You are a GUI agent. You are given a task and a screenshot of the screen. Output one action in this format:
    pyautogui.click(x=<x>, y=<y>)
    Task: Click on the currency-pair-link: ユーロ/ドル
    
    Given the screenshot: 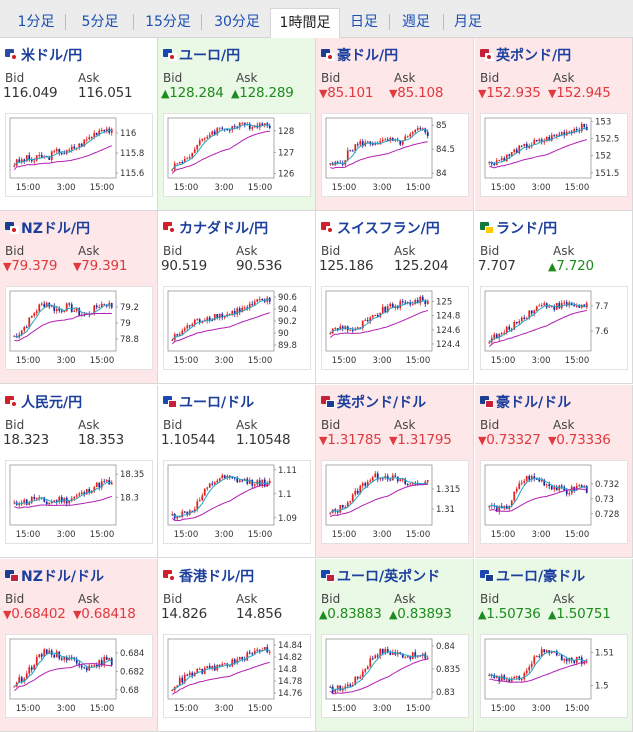 What is the action you would take?
    pyautogui.click(x=208, y=401)
    